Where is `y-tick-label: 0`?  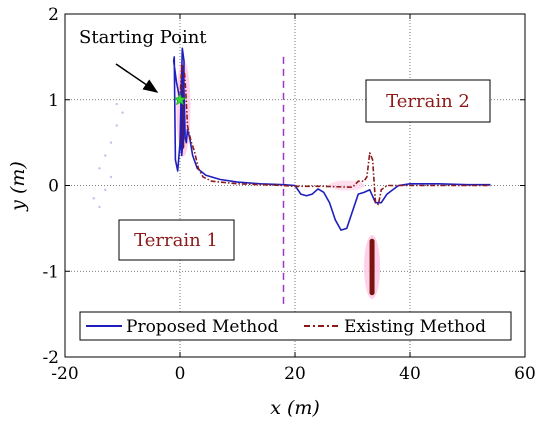
y-tick-label: 0 is located at coordinates (53, 187).